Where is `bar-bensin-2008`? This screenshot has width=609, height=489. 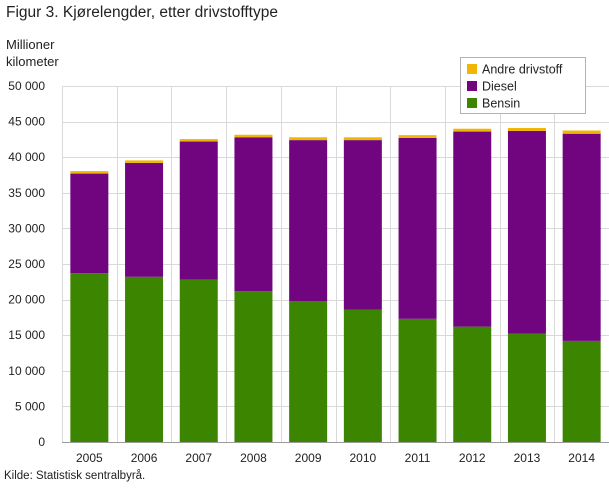
bar-bensin-2008 is located at coordinates (253, 366).